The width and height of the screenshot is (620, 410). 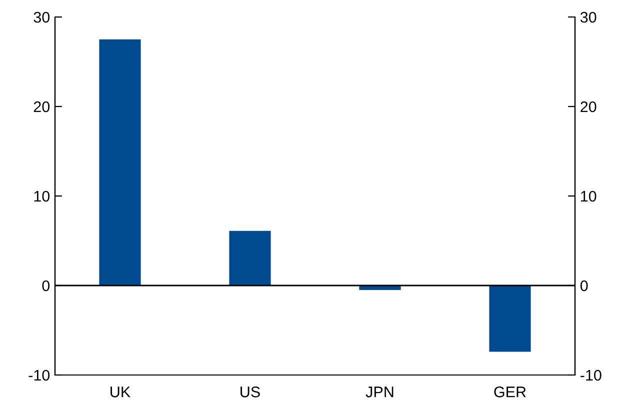 What do you see at coordinates (46, 286) in the screenshot?
I see `y-tick-label: 0` at bounding box center [46, 286].